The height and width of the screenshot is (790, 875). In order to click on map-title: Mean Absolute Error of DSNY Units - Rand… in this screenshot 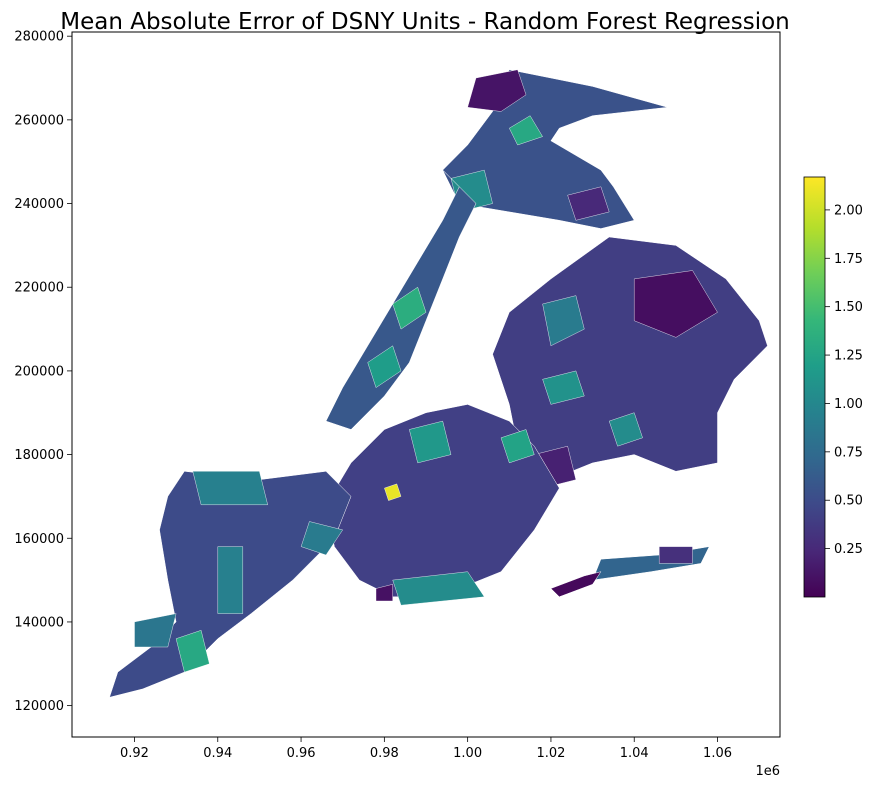, I will do `click(425, 22)`.